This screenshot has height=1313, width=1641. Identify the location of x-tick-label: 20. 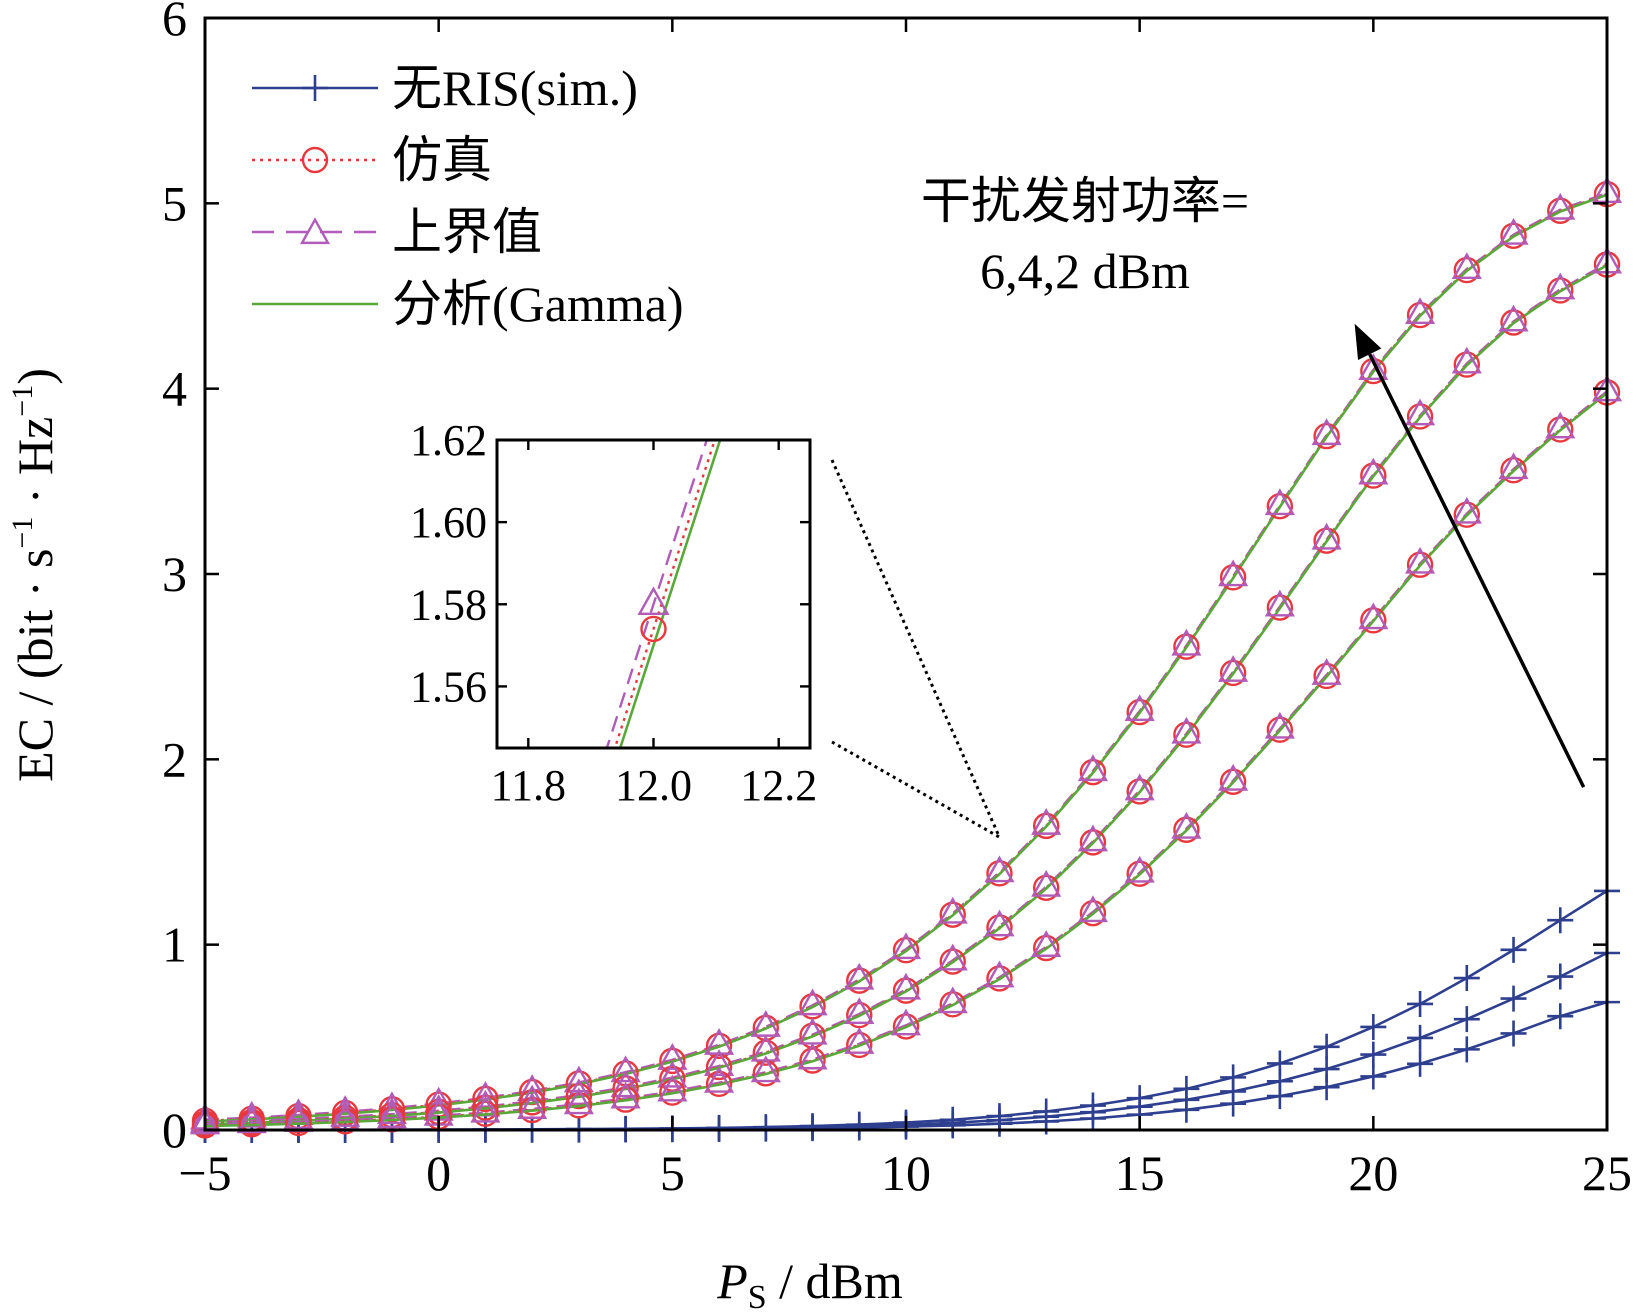
(1373, 1173).